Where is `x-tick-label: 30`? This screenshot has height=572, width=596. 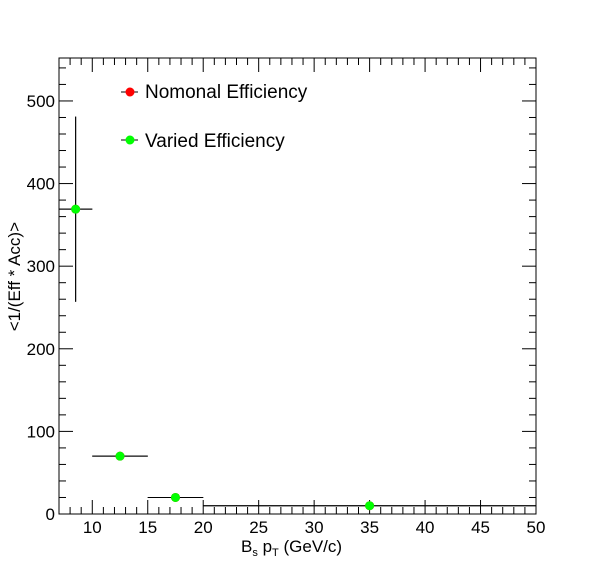 x-tick-label: 30 is located at coordinates (314, 527).